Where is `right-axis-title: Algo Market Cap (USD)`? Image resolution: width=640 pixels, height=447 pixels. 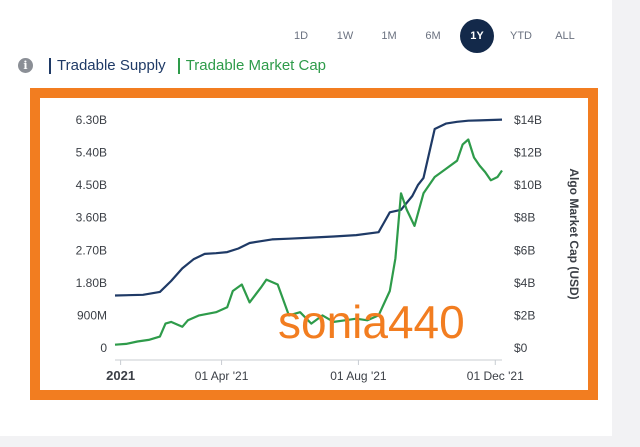
right-axis-title: Algo Market Cap (USD) is located at coordinates (574, 233).